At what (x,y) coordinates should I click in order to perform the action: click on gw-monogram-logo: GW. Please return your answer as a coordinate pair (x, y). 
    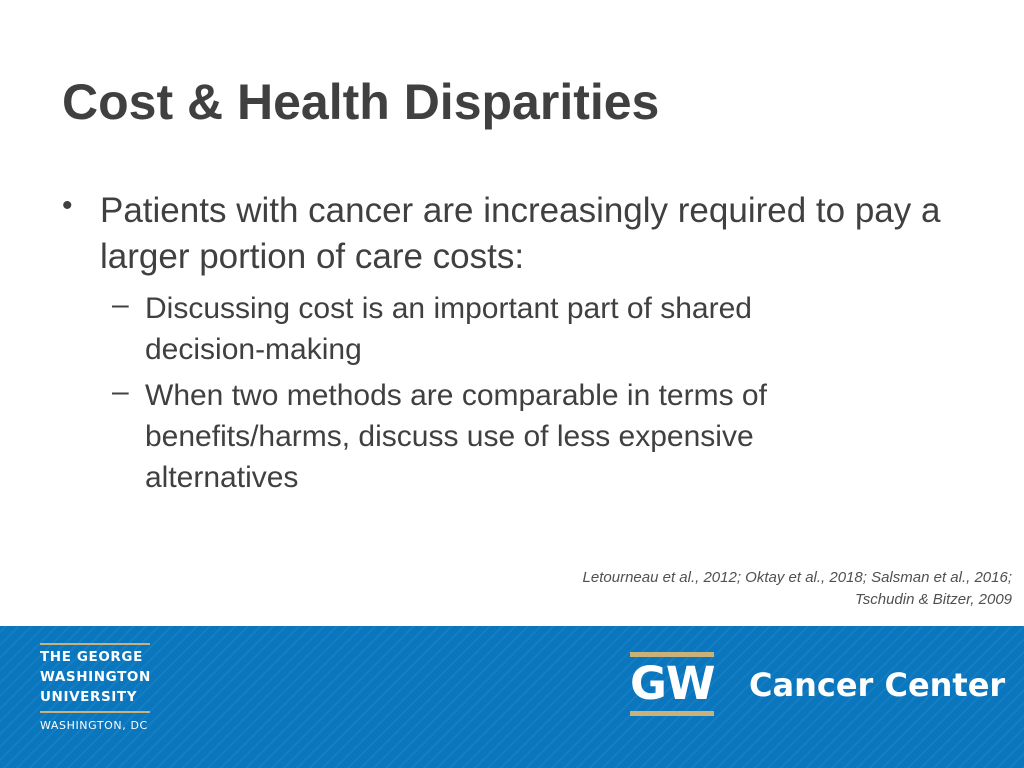
    Looking at the image, I should click on (673, 684).